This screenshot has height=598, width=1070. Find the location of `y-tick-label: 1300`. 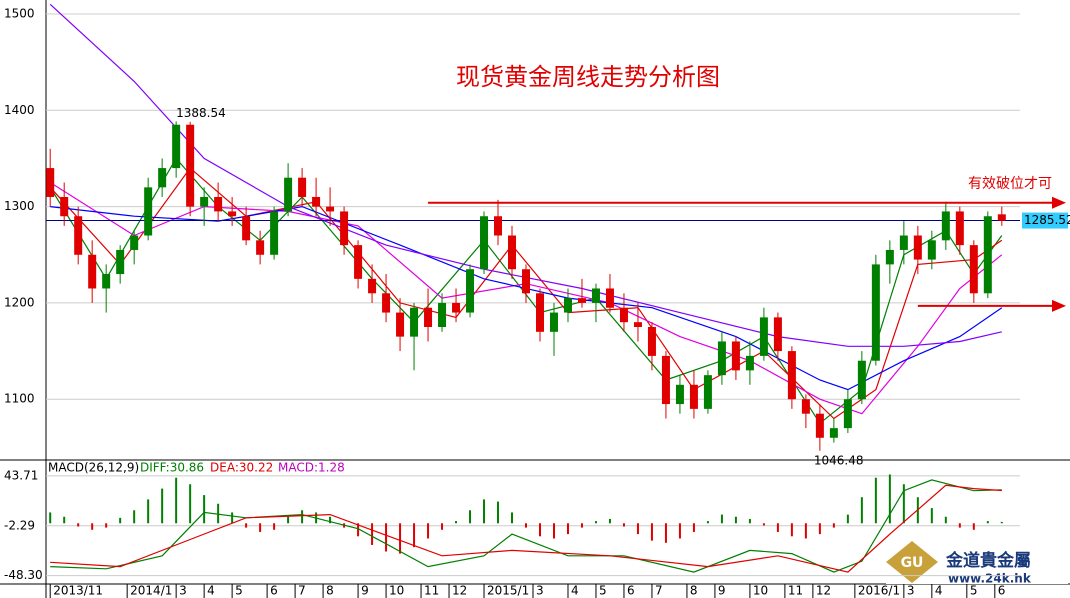

y-tick-label: 1300 is located at coordinates (19, 206).